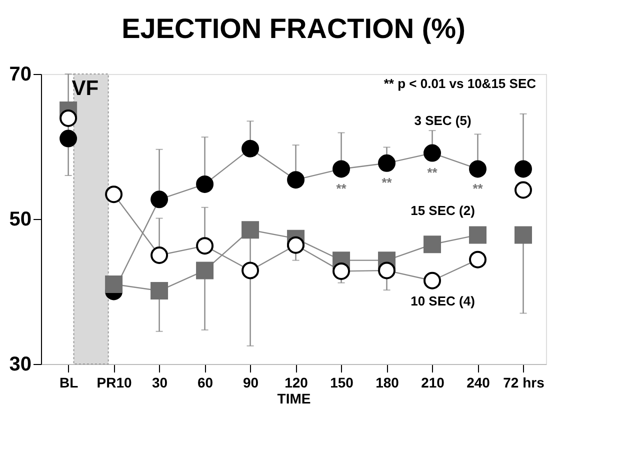  I want to click on chart-title: EJECTION FRACTION (%), so click(294, 28).